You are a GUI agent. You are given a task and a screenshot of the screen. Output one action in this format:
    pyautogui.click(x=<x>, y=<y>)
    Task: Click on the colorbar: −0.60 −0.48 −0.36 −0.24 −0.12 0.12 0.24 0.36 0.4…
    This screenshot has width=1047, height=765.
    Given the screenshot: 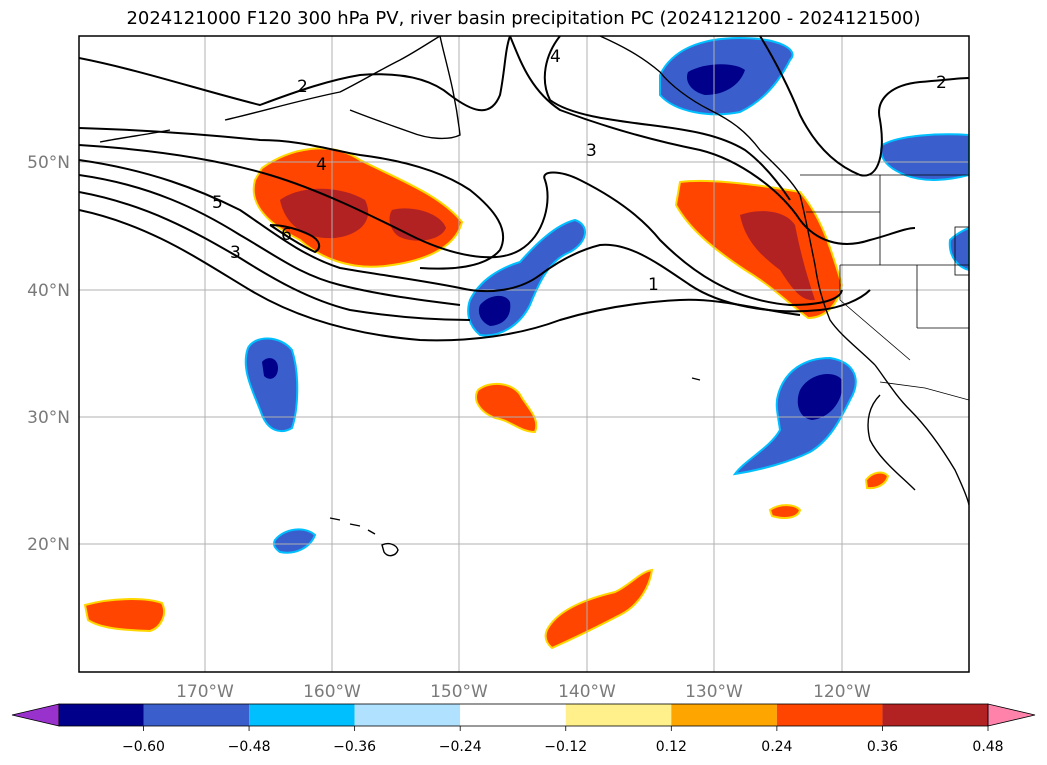 What is the action you would take?
    pyautogui.click(x=523, y=729)
    